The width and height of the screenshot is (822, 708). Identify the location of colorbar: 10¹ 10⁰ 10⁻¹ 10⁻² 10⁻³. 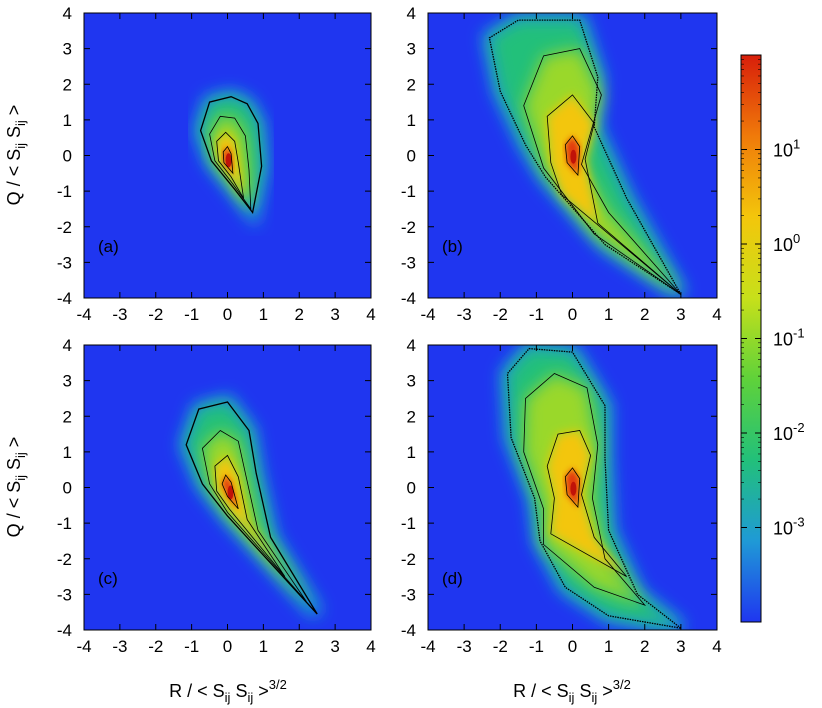
(772, 338).